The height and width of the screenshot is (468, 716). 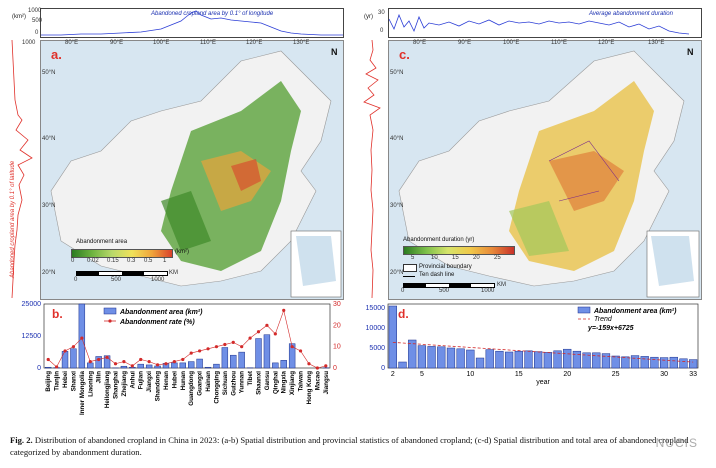 I want to click on category-label: Sichuan, so click(x=225, y=383).